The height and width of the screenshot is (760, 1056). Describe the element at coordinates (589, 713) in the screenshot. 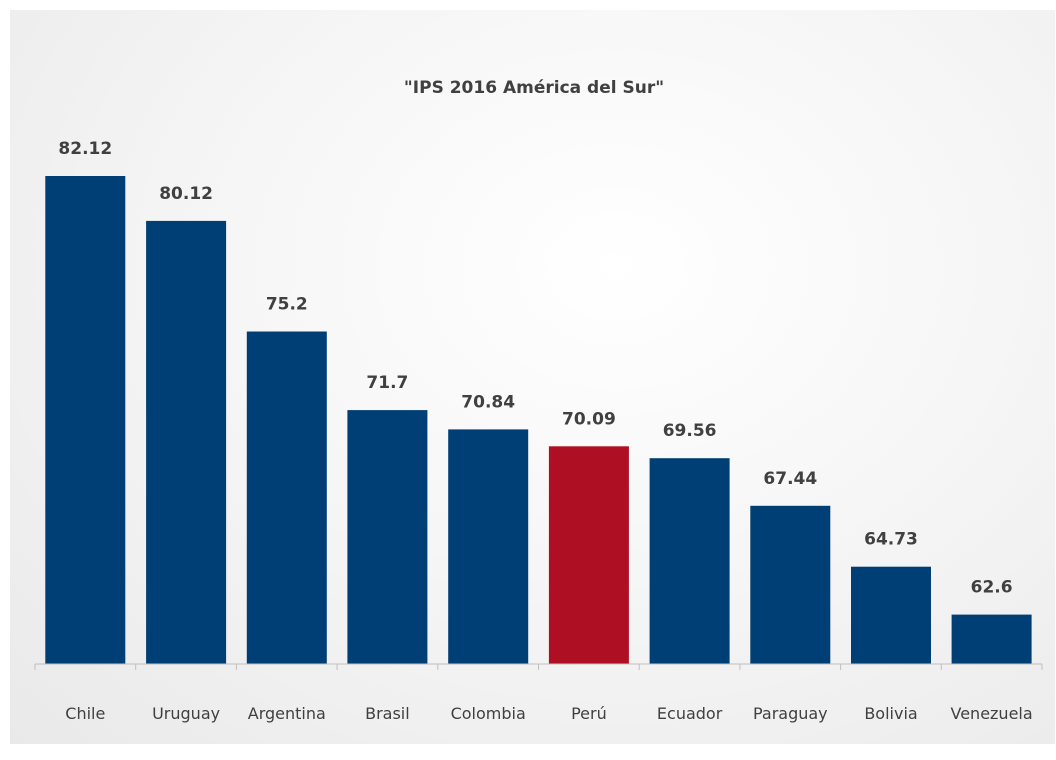

I see `tick-label-peru: Perú` at that location.